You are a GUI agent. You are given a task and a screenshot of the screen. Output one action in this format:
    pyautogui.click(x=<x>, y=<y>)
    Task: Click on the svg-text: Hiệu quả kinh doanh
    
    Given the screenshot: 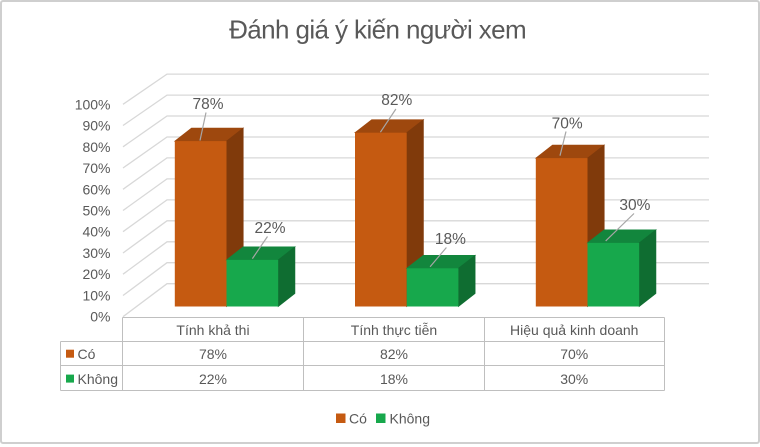 What is the action you would take?
    pyautogui.click(x=574, y=330)
    